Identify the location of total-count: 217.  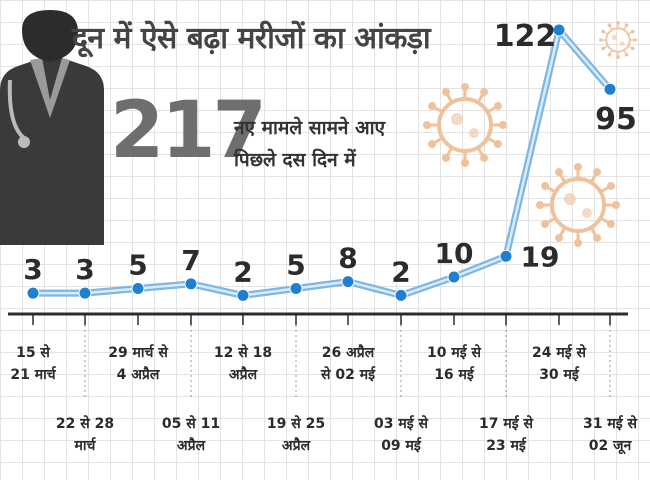
(188, 131).